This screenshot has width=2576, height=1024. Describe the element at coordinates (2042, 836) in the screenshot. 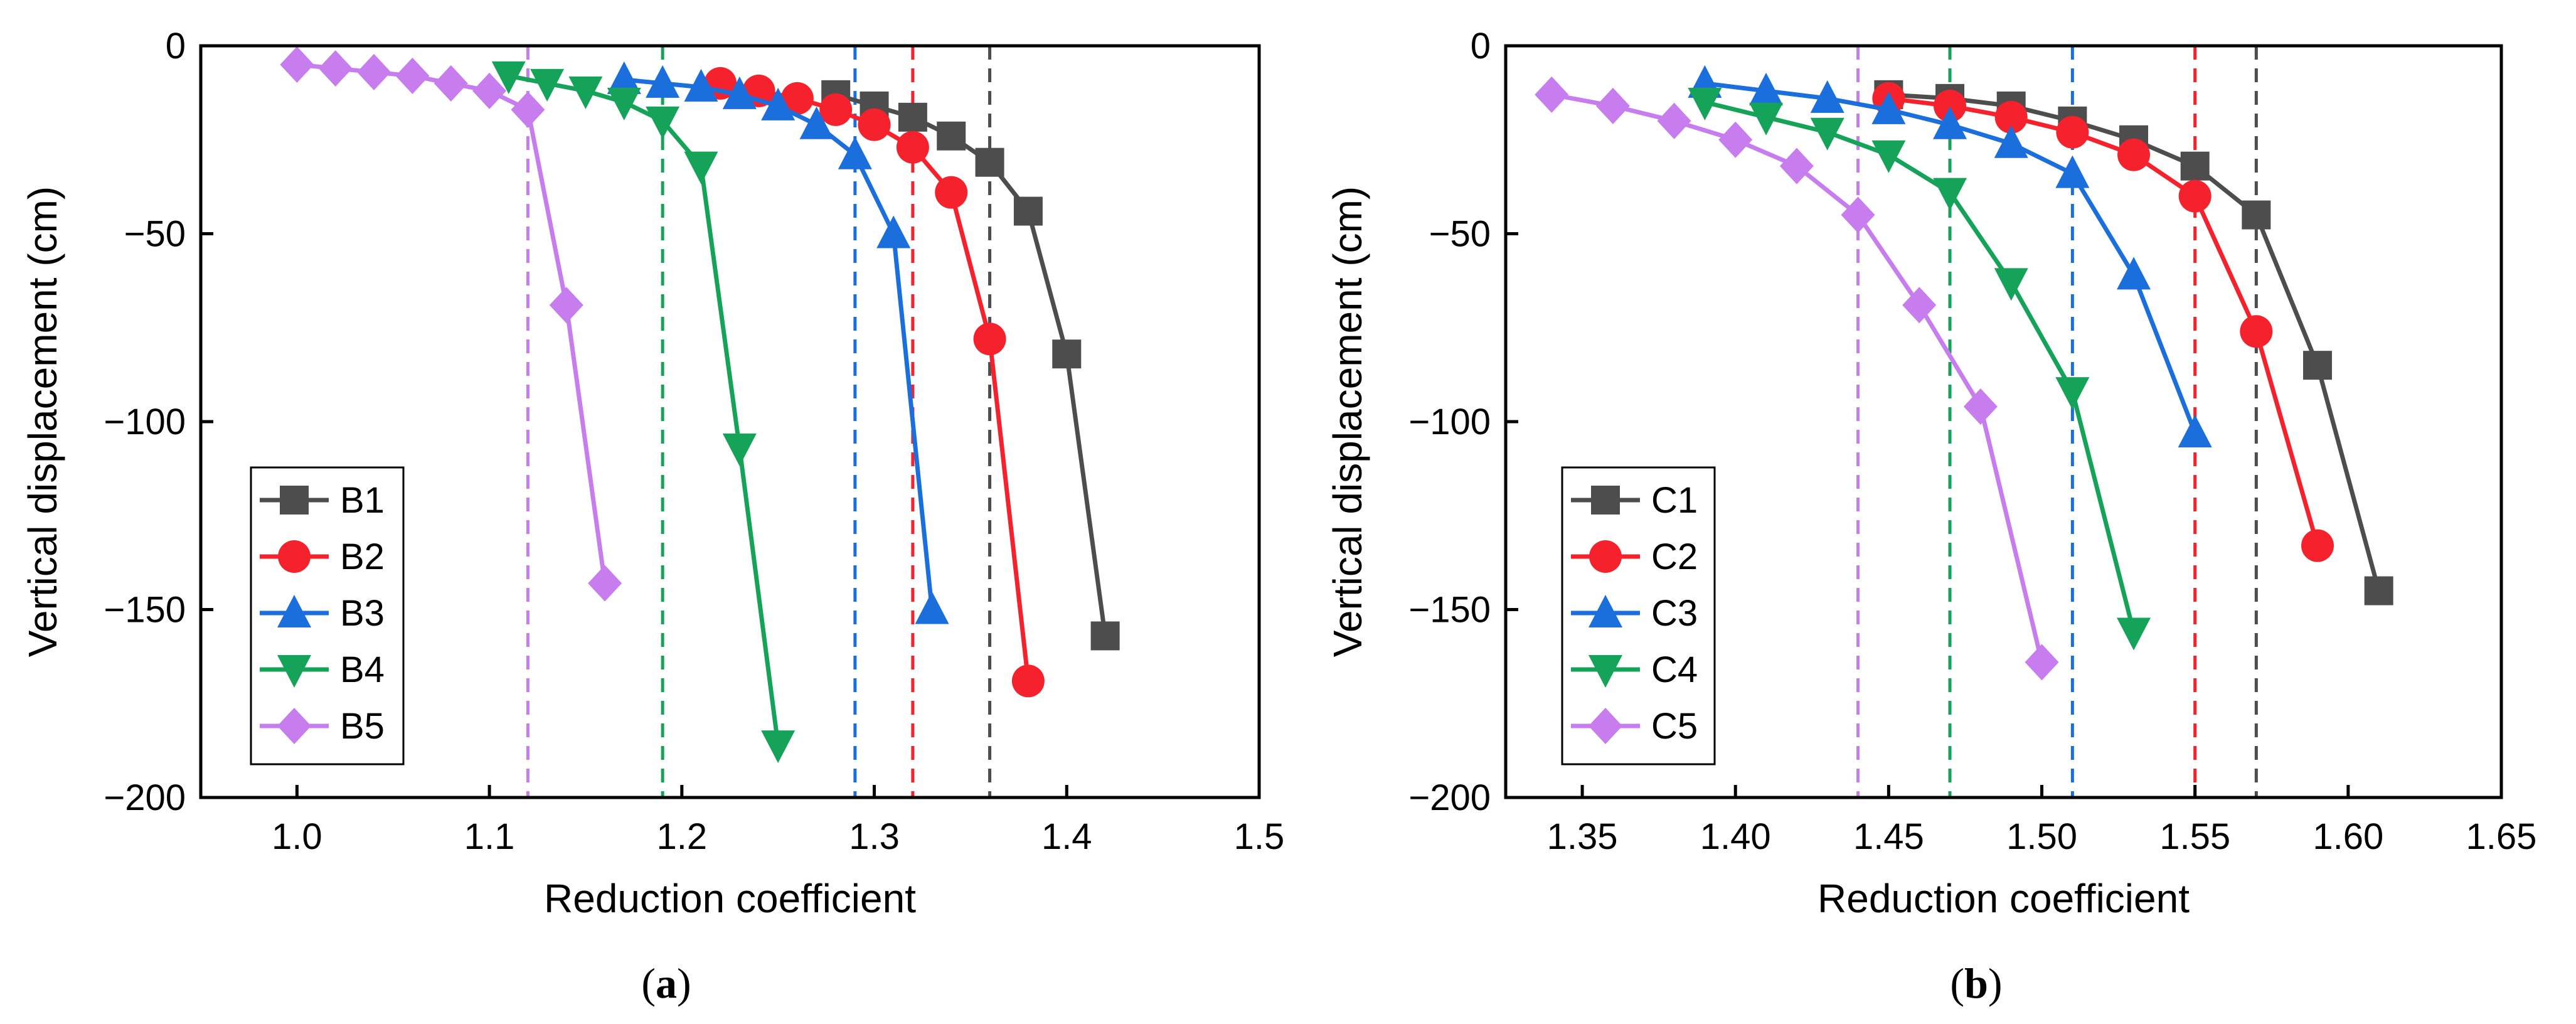

I see `x-tick-label-b-4: 1.50` at that location.